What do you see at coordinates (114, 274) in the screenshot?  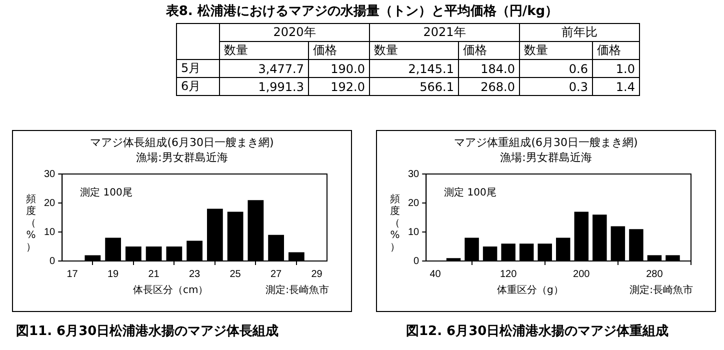 I see `x-tick-label: 19` at bounding box center [114, 274].